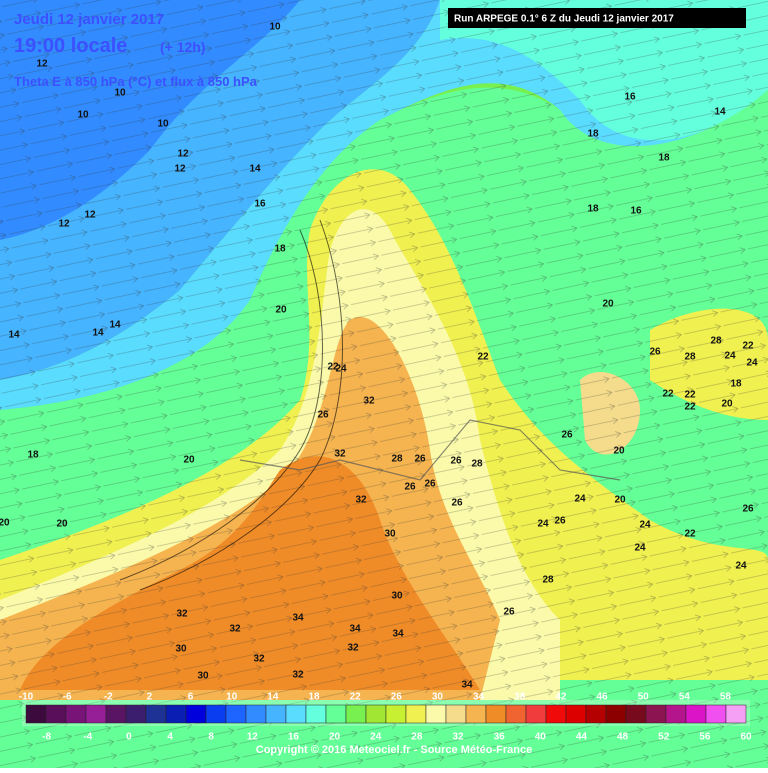 This screenshot has height=773, width=768. What do you see at coordinates (314, 697) in the screenshot?
I see `scale-label: 18` at bounding box center [314, 697].